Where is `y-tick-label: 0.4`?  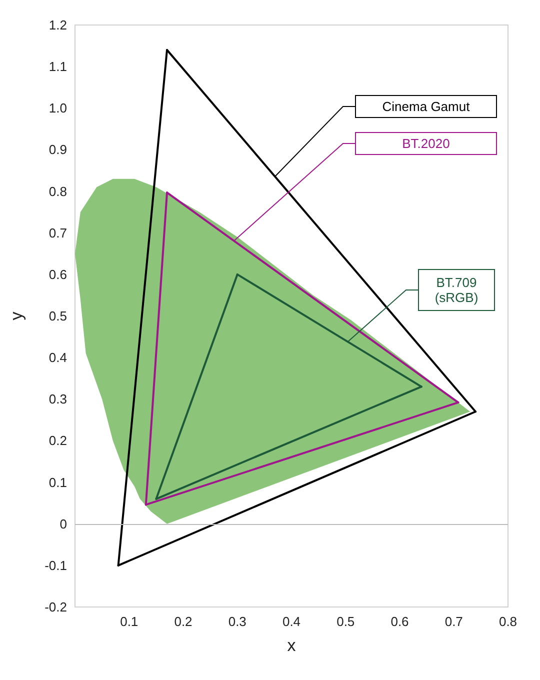
y-tick-label: 0.4 is located at coordinates (57, 358).